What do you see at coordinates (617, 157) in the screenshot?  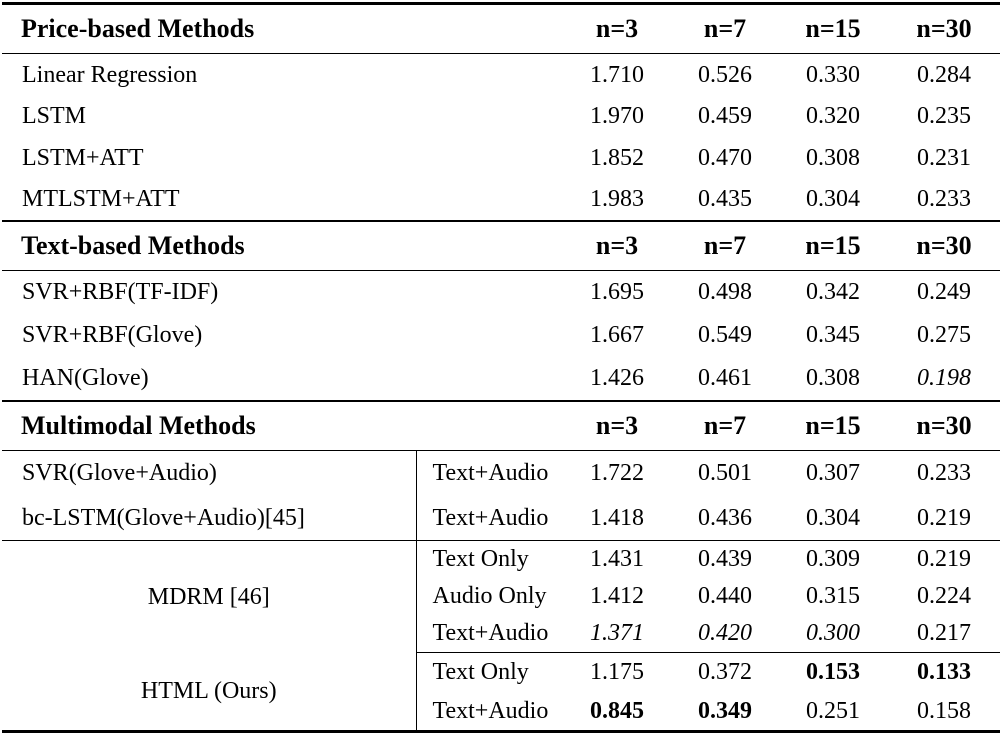 I see `value-cell: 1.852` at bounding box center [617, 157].